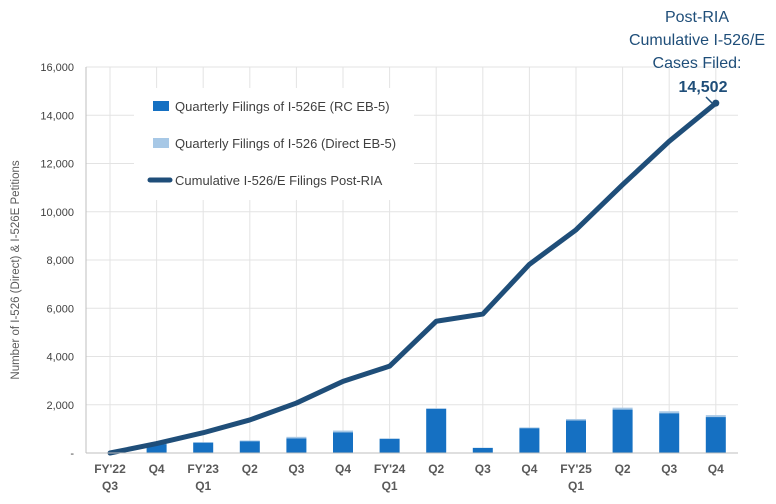 The image size is (776, 504). Describe the element at coordinates (715, 103) in the screenshot. I see `cumulative-endpoint` at that location.